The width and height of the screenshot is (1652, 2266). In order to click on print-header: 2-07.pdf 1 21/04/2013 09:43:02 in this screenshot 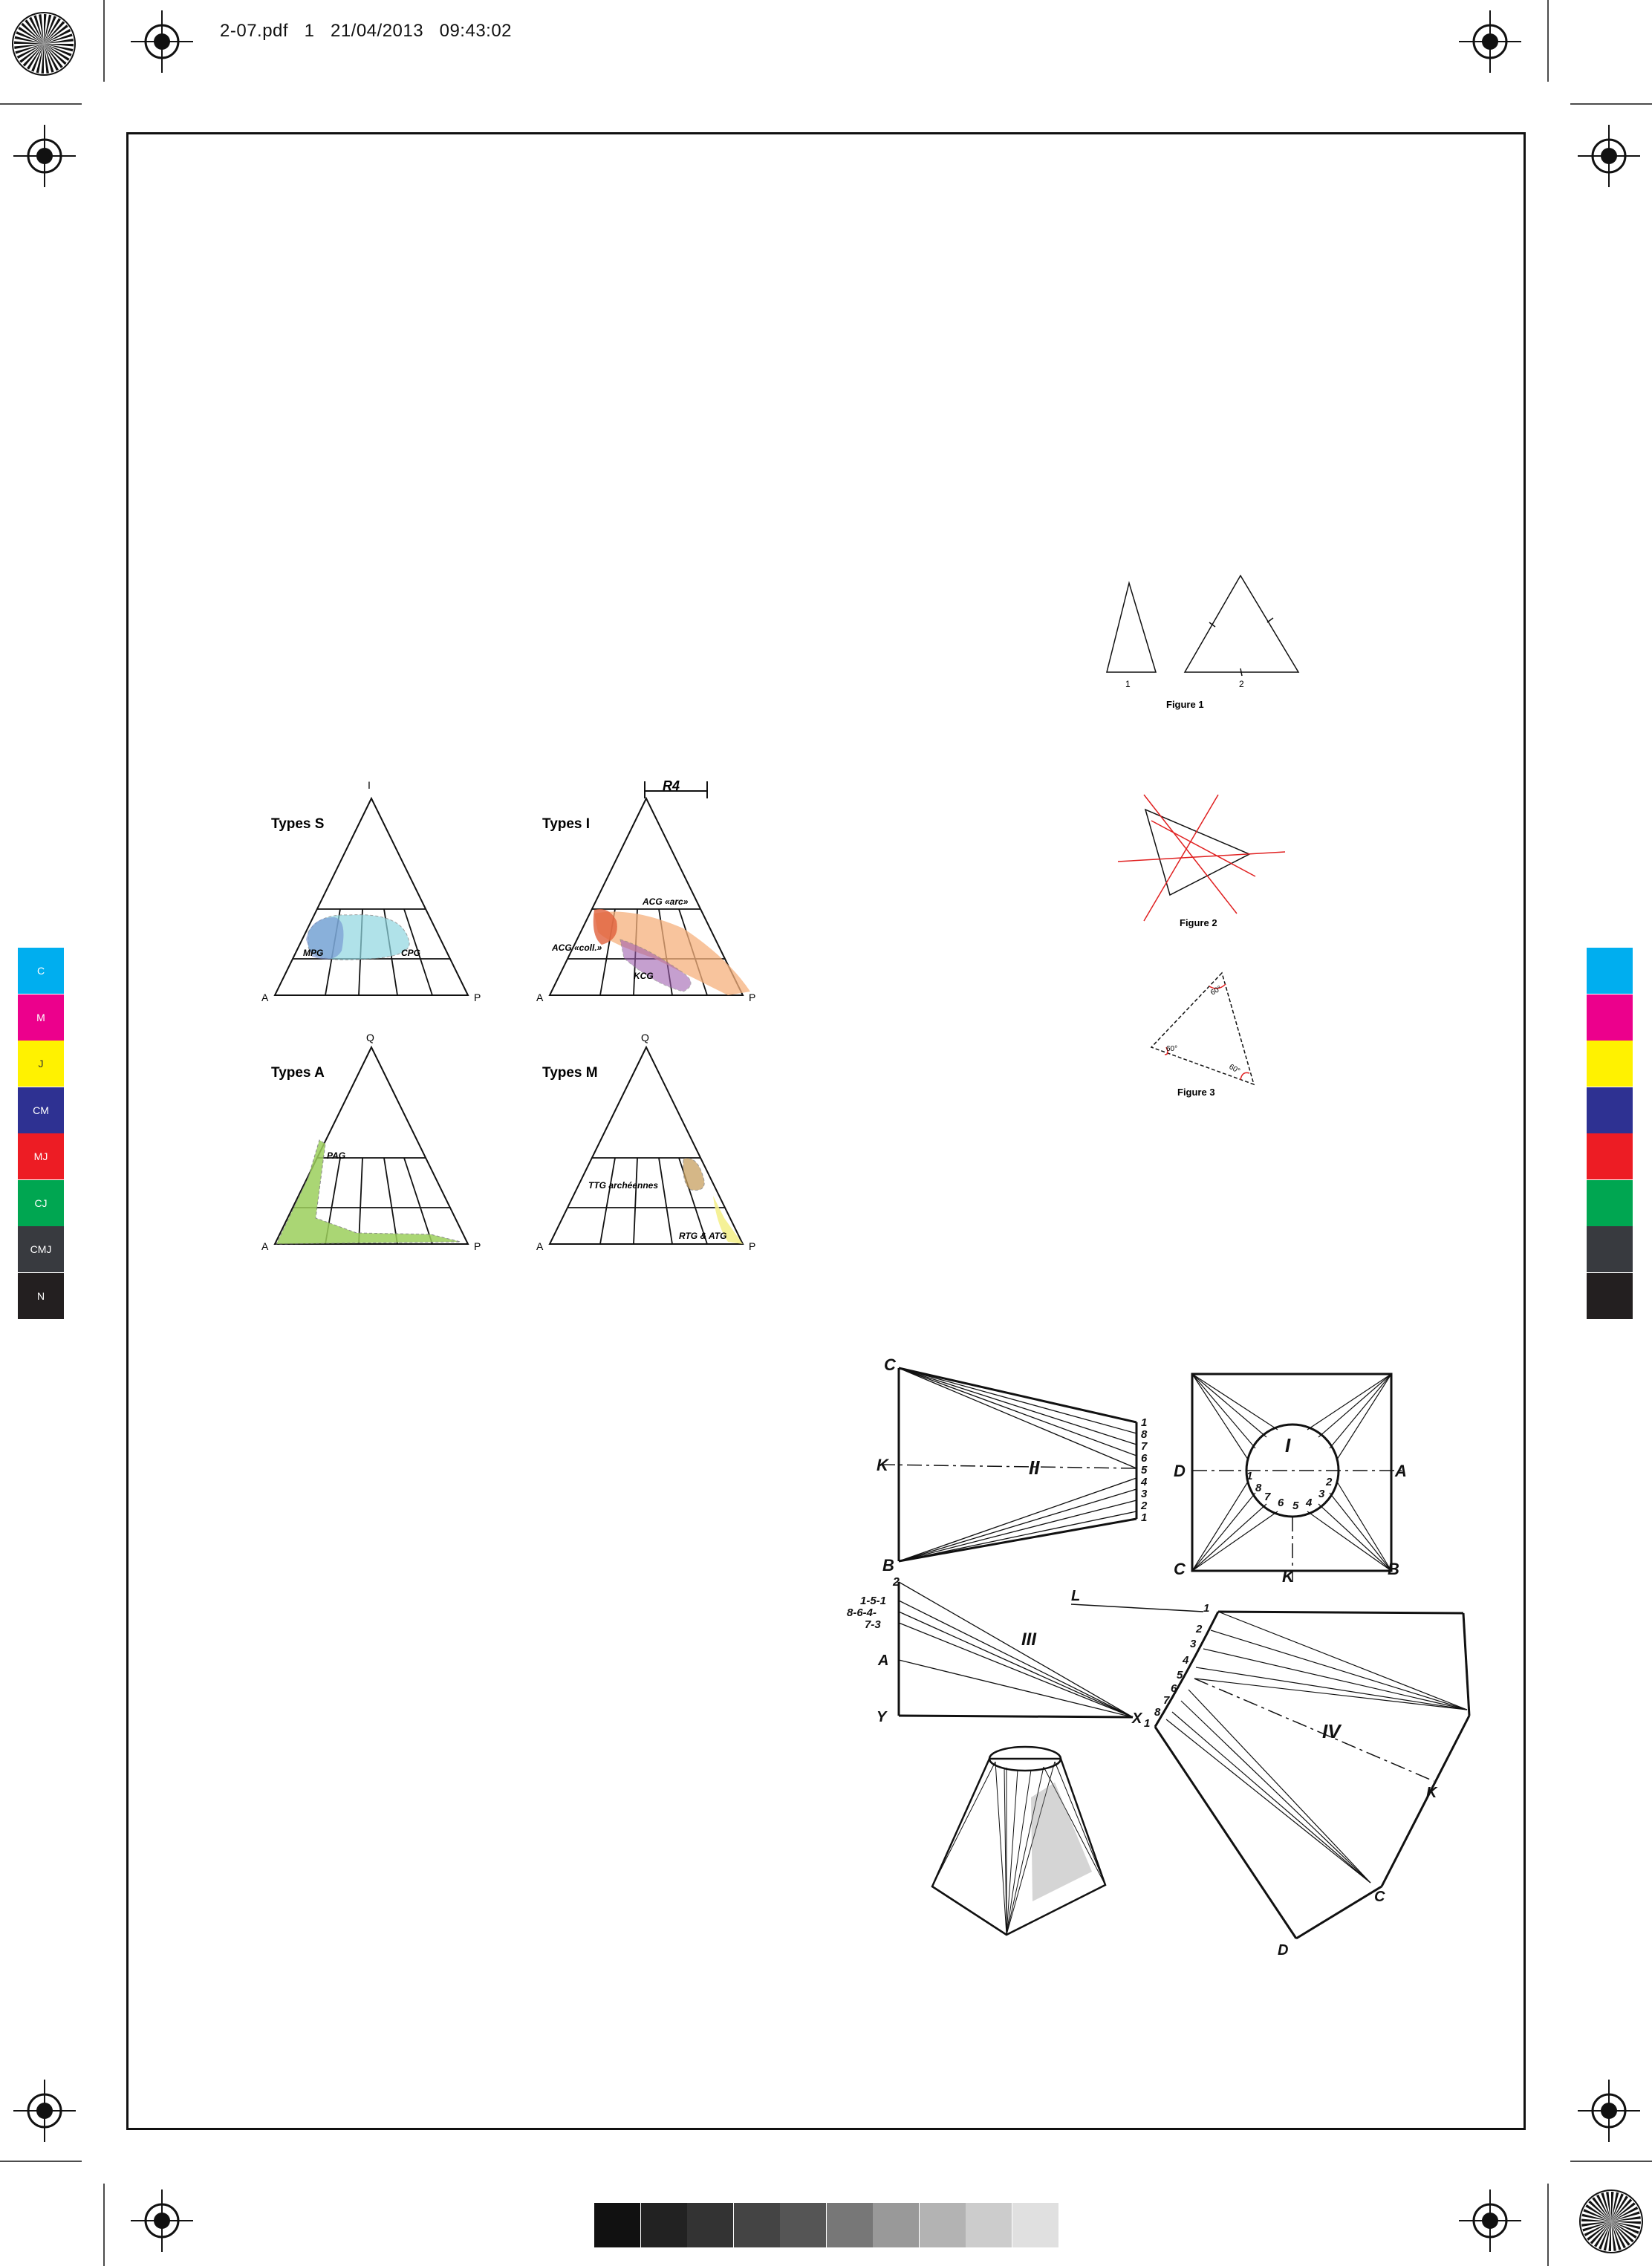, I will do `click(366, 31)`.